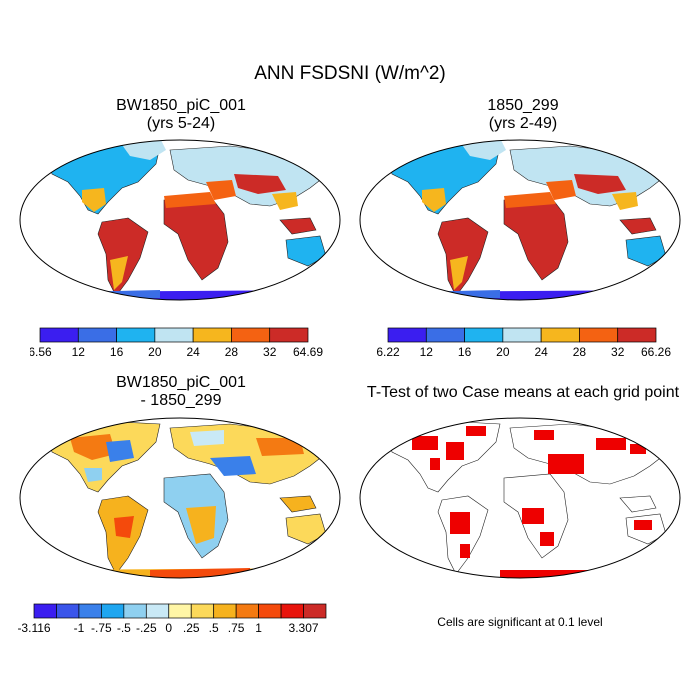 This screenshot has height=700, width=700. Describe the element at coordinates (79, 628) in the screenshot. I see `colorbar-3-label-2: -1` at that location.